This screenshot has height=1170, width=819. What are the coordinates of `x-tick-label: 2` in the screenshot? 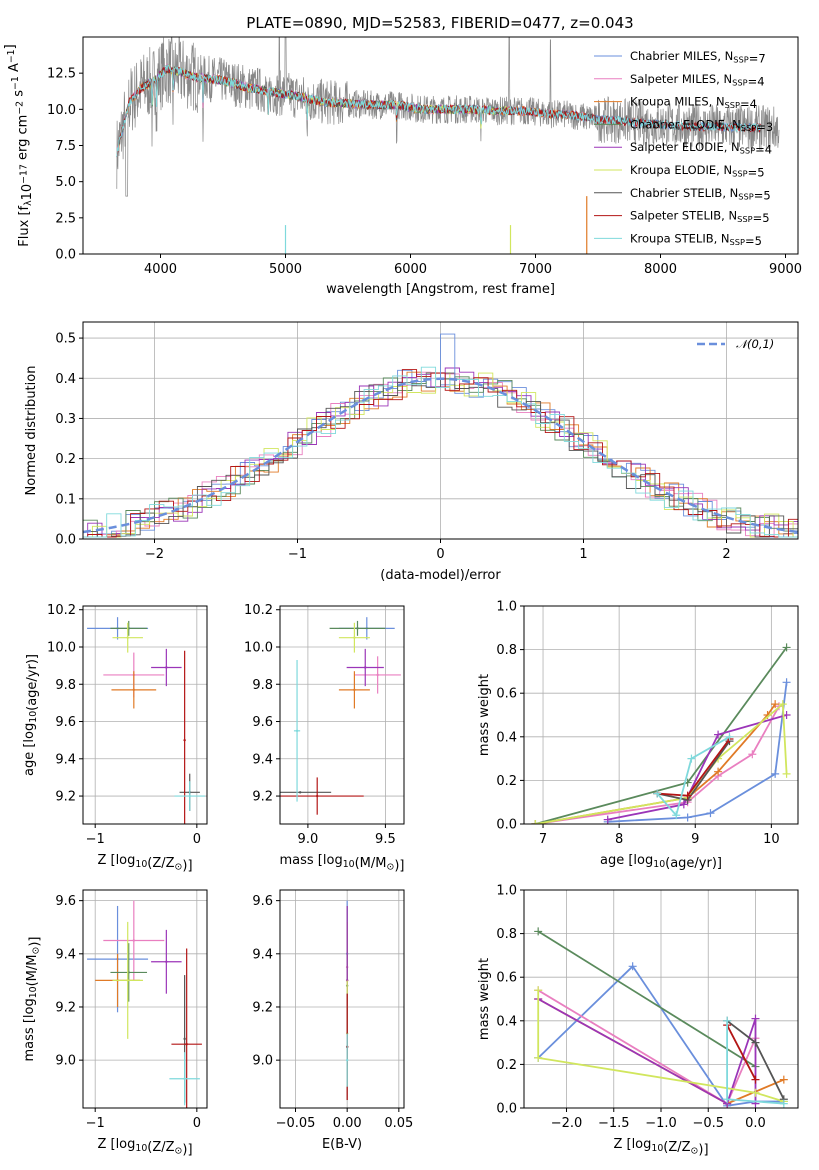 It's located at (726, 554).